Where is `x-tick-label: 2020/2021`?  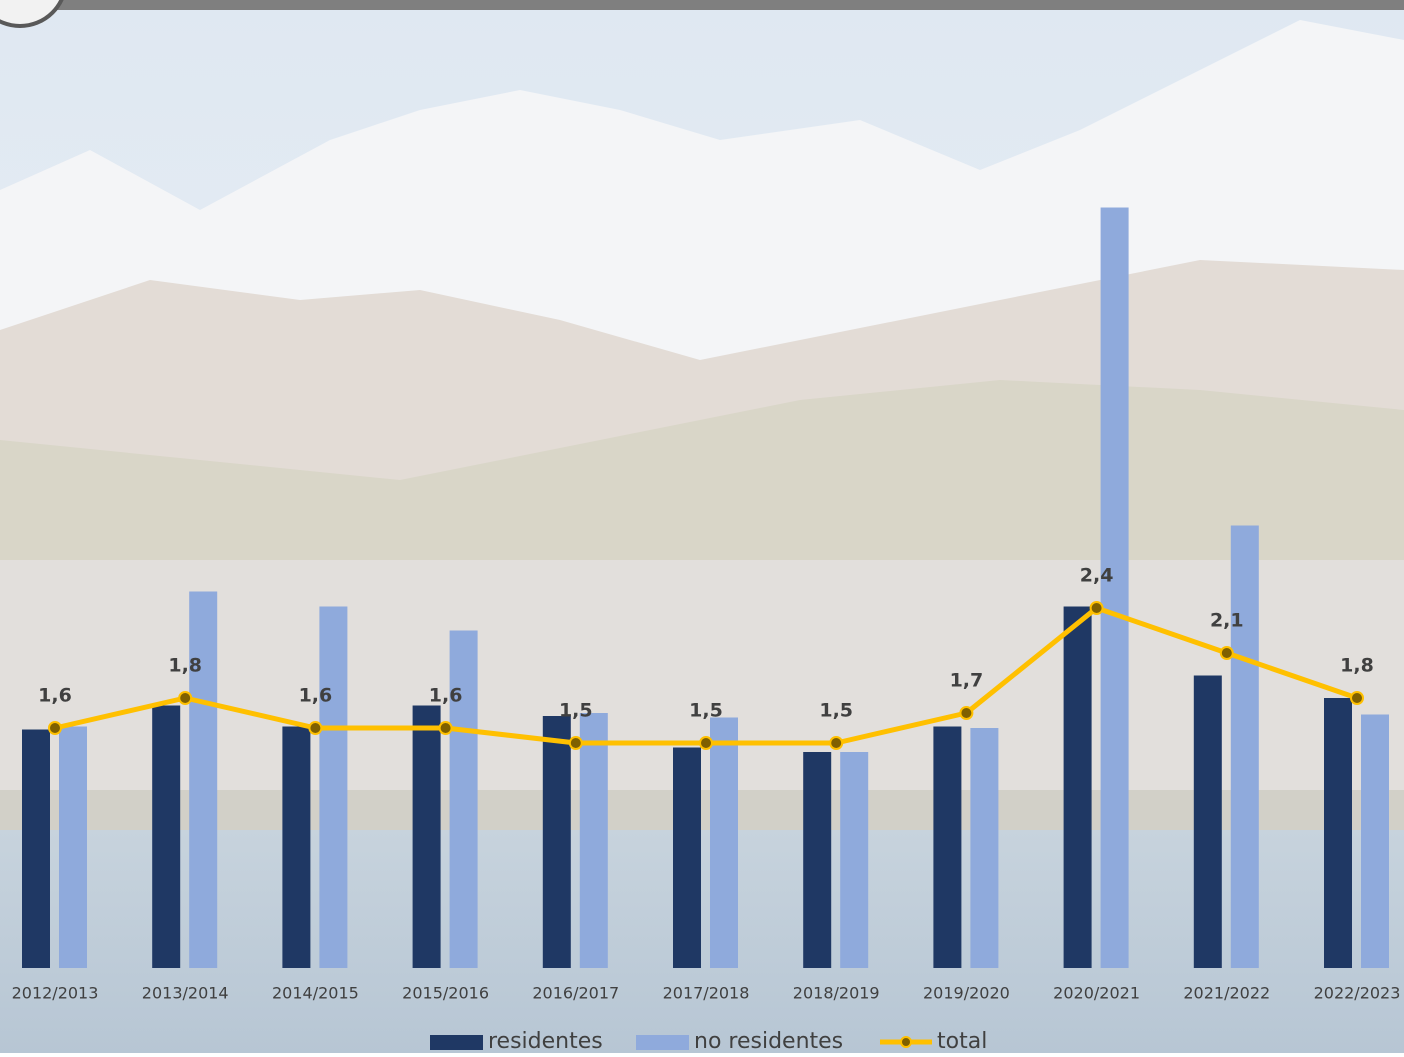 x-tick-label: 2020/2021 is located at coordinates (1096, 993).